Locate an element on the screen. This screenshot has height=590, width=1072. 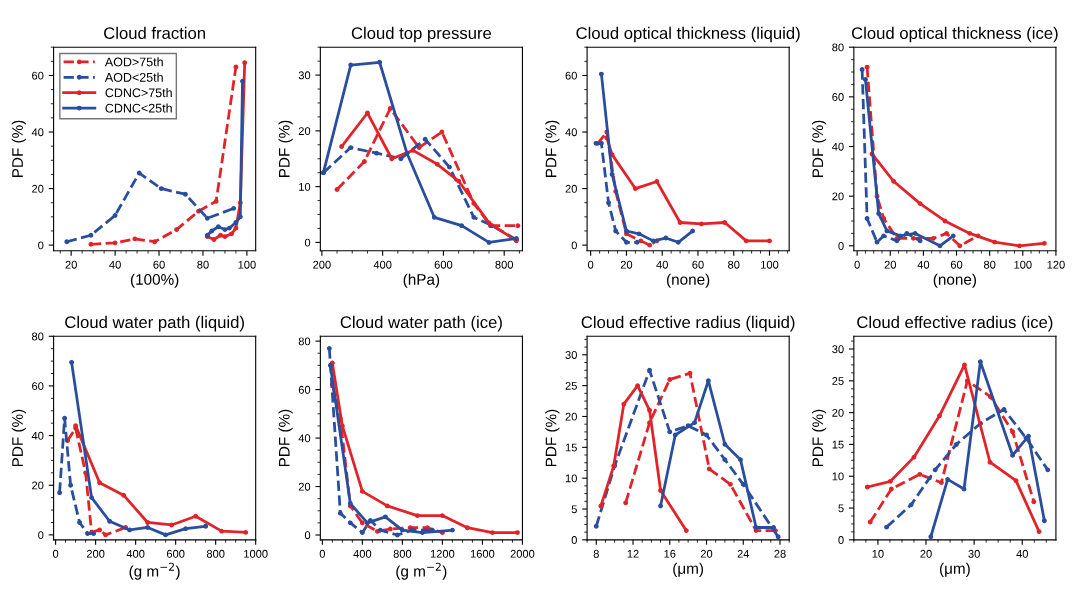
x-tick-label: 120 is located at coordinates (1056, 264).